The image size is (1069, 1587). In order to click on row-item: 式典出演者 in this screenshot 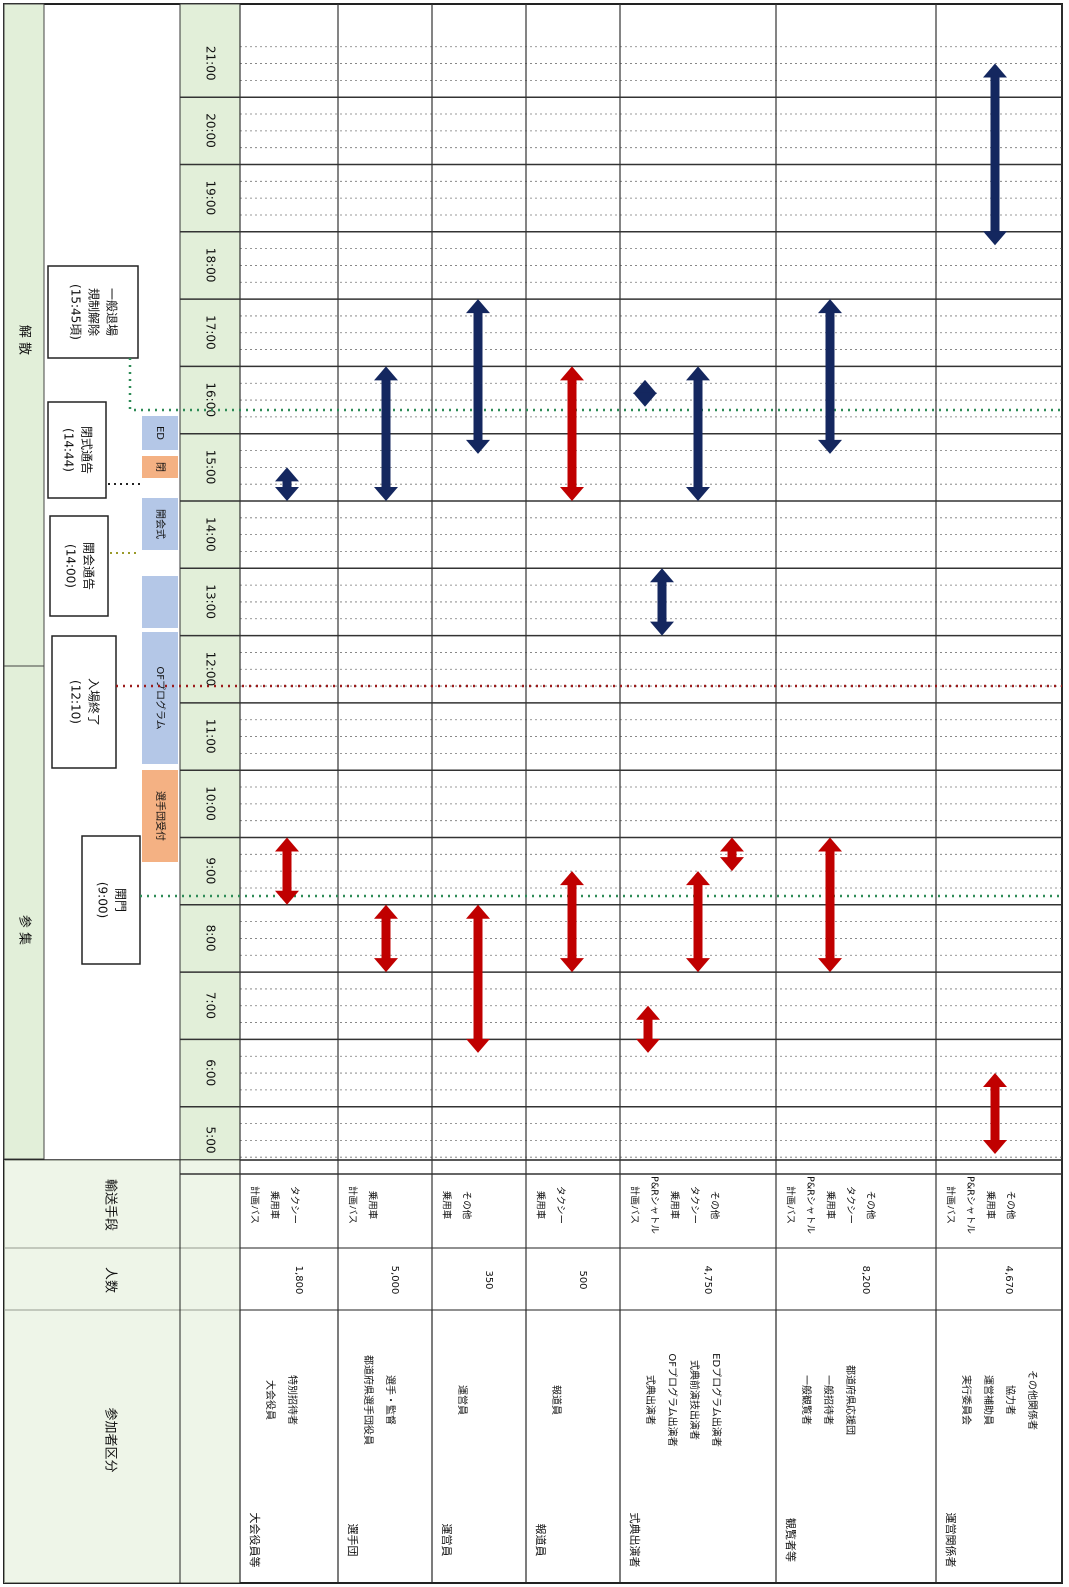, I will do `click(650, 1400)`.